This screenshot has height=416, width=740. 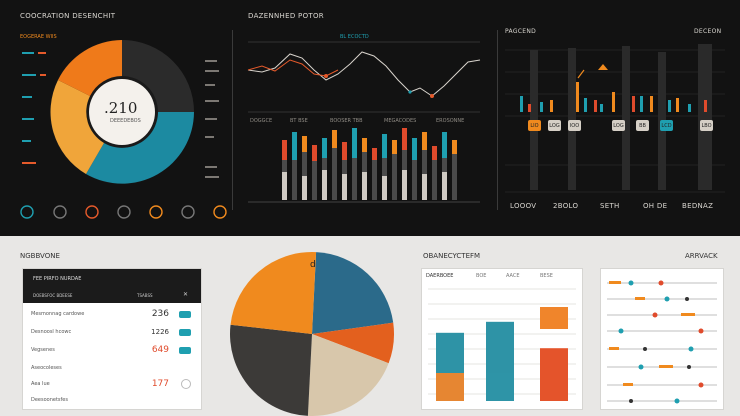 I want to click on line-chart, so click(x=364, y=77).